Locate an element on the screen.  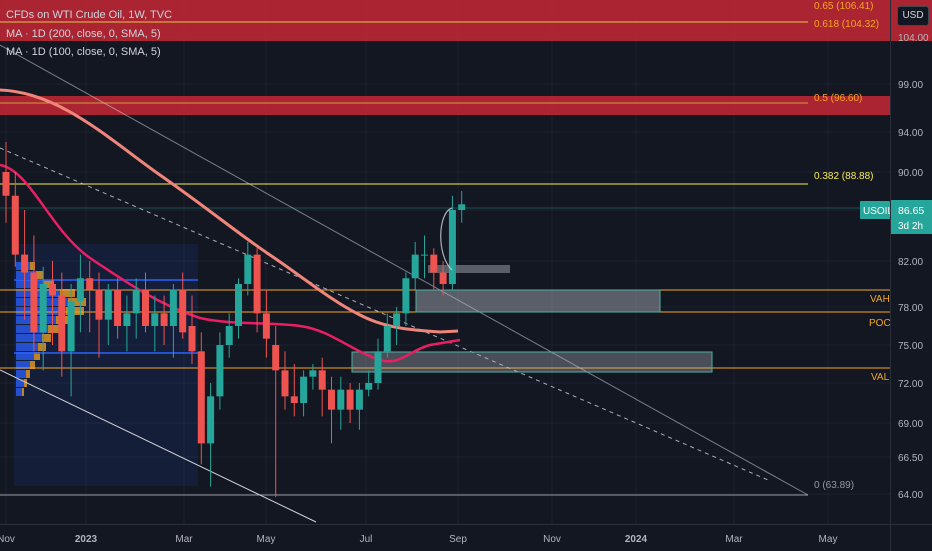
symbol-title: CFDs on WTI Crude Oil, 1W, TVC is located at coordinates (89, 15).